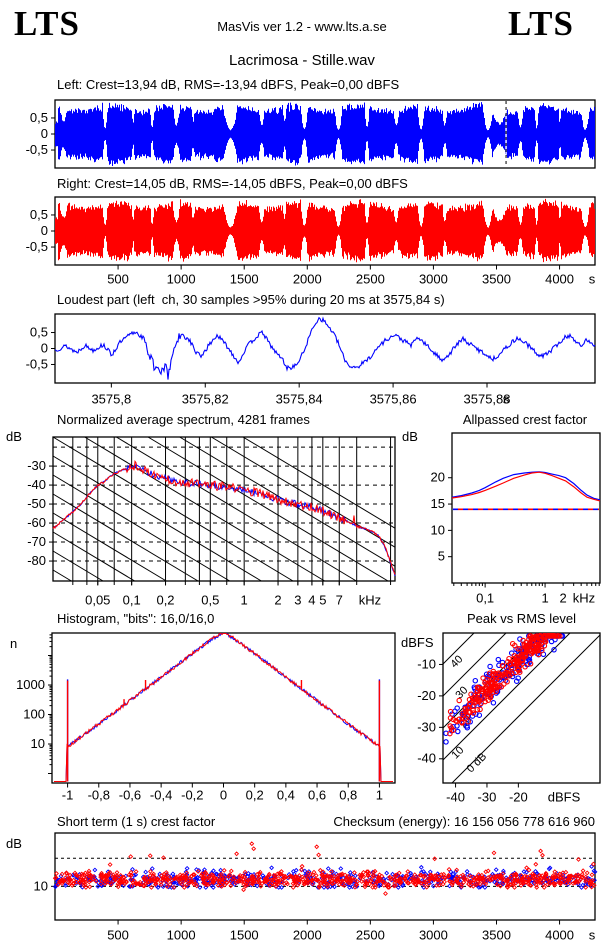 The image size is (606, 946). Describe the element at coordinates (297, 599) in the screenshot. I see `svg-text: 3` at that location.